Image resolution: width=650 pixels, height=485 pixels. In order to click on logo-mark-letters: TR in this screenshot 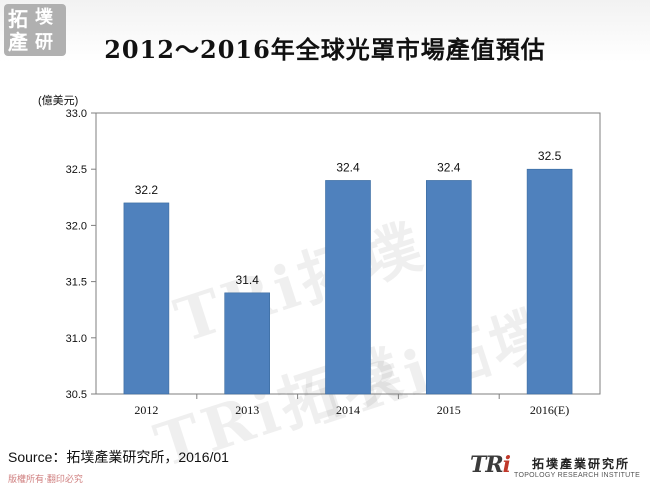, I will do `click(487, 465)`.